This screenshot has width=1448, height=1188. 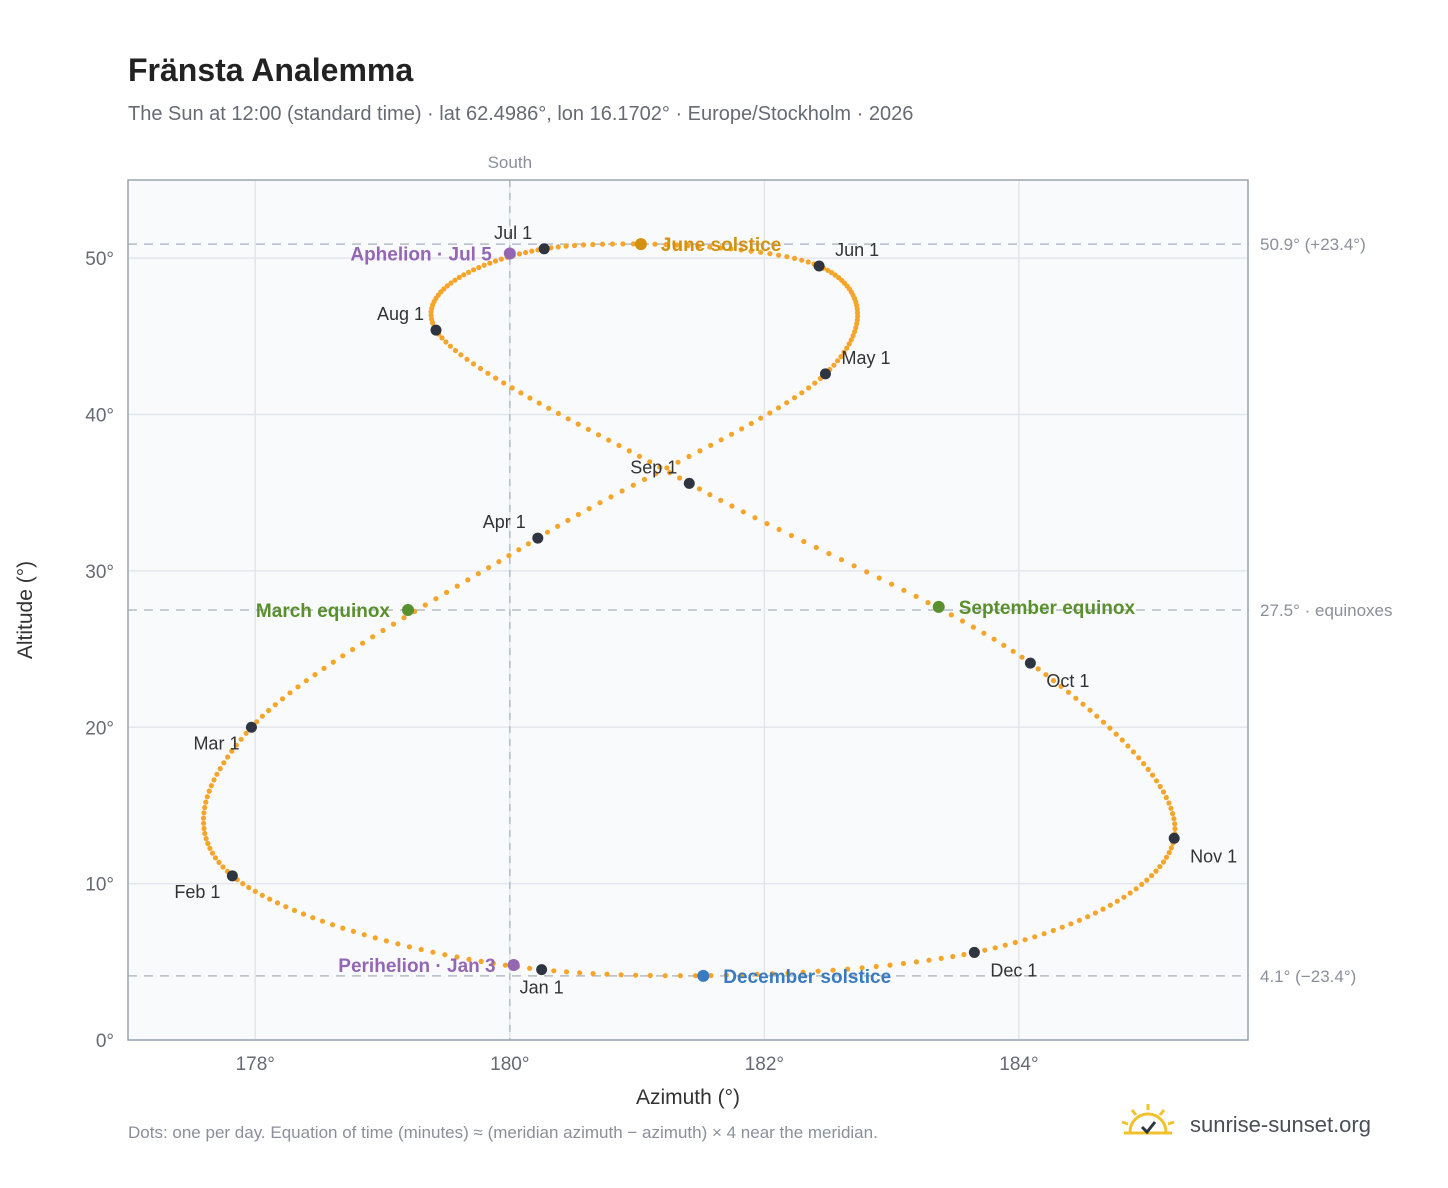 I want to click on month-label: Sep 1, so click(x=653, y=467).